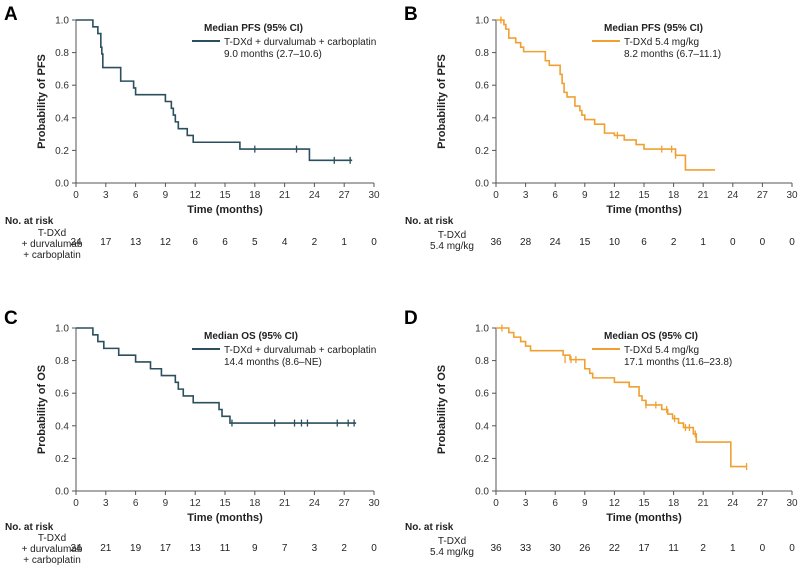 The image size is (800, 570). Describe the element at coordinates (166, 242) in the screenshot. I see `risk-count: 12` at that location.